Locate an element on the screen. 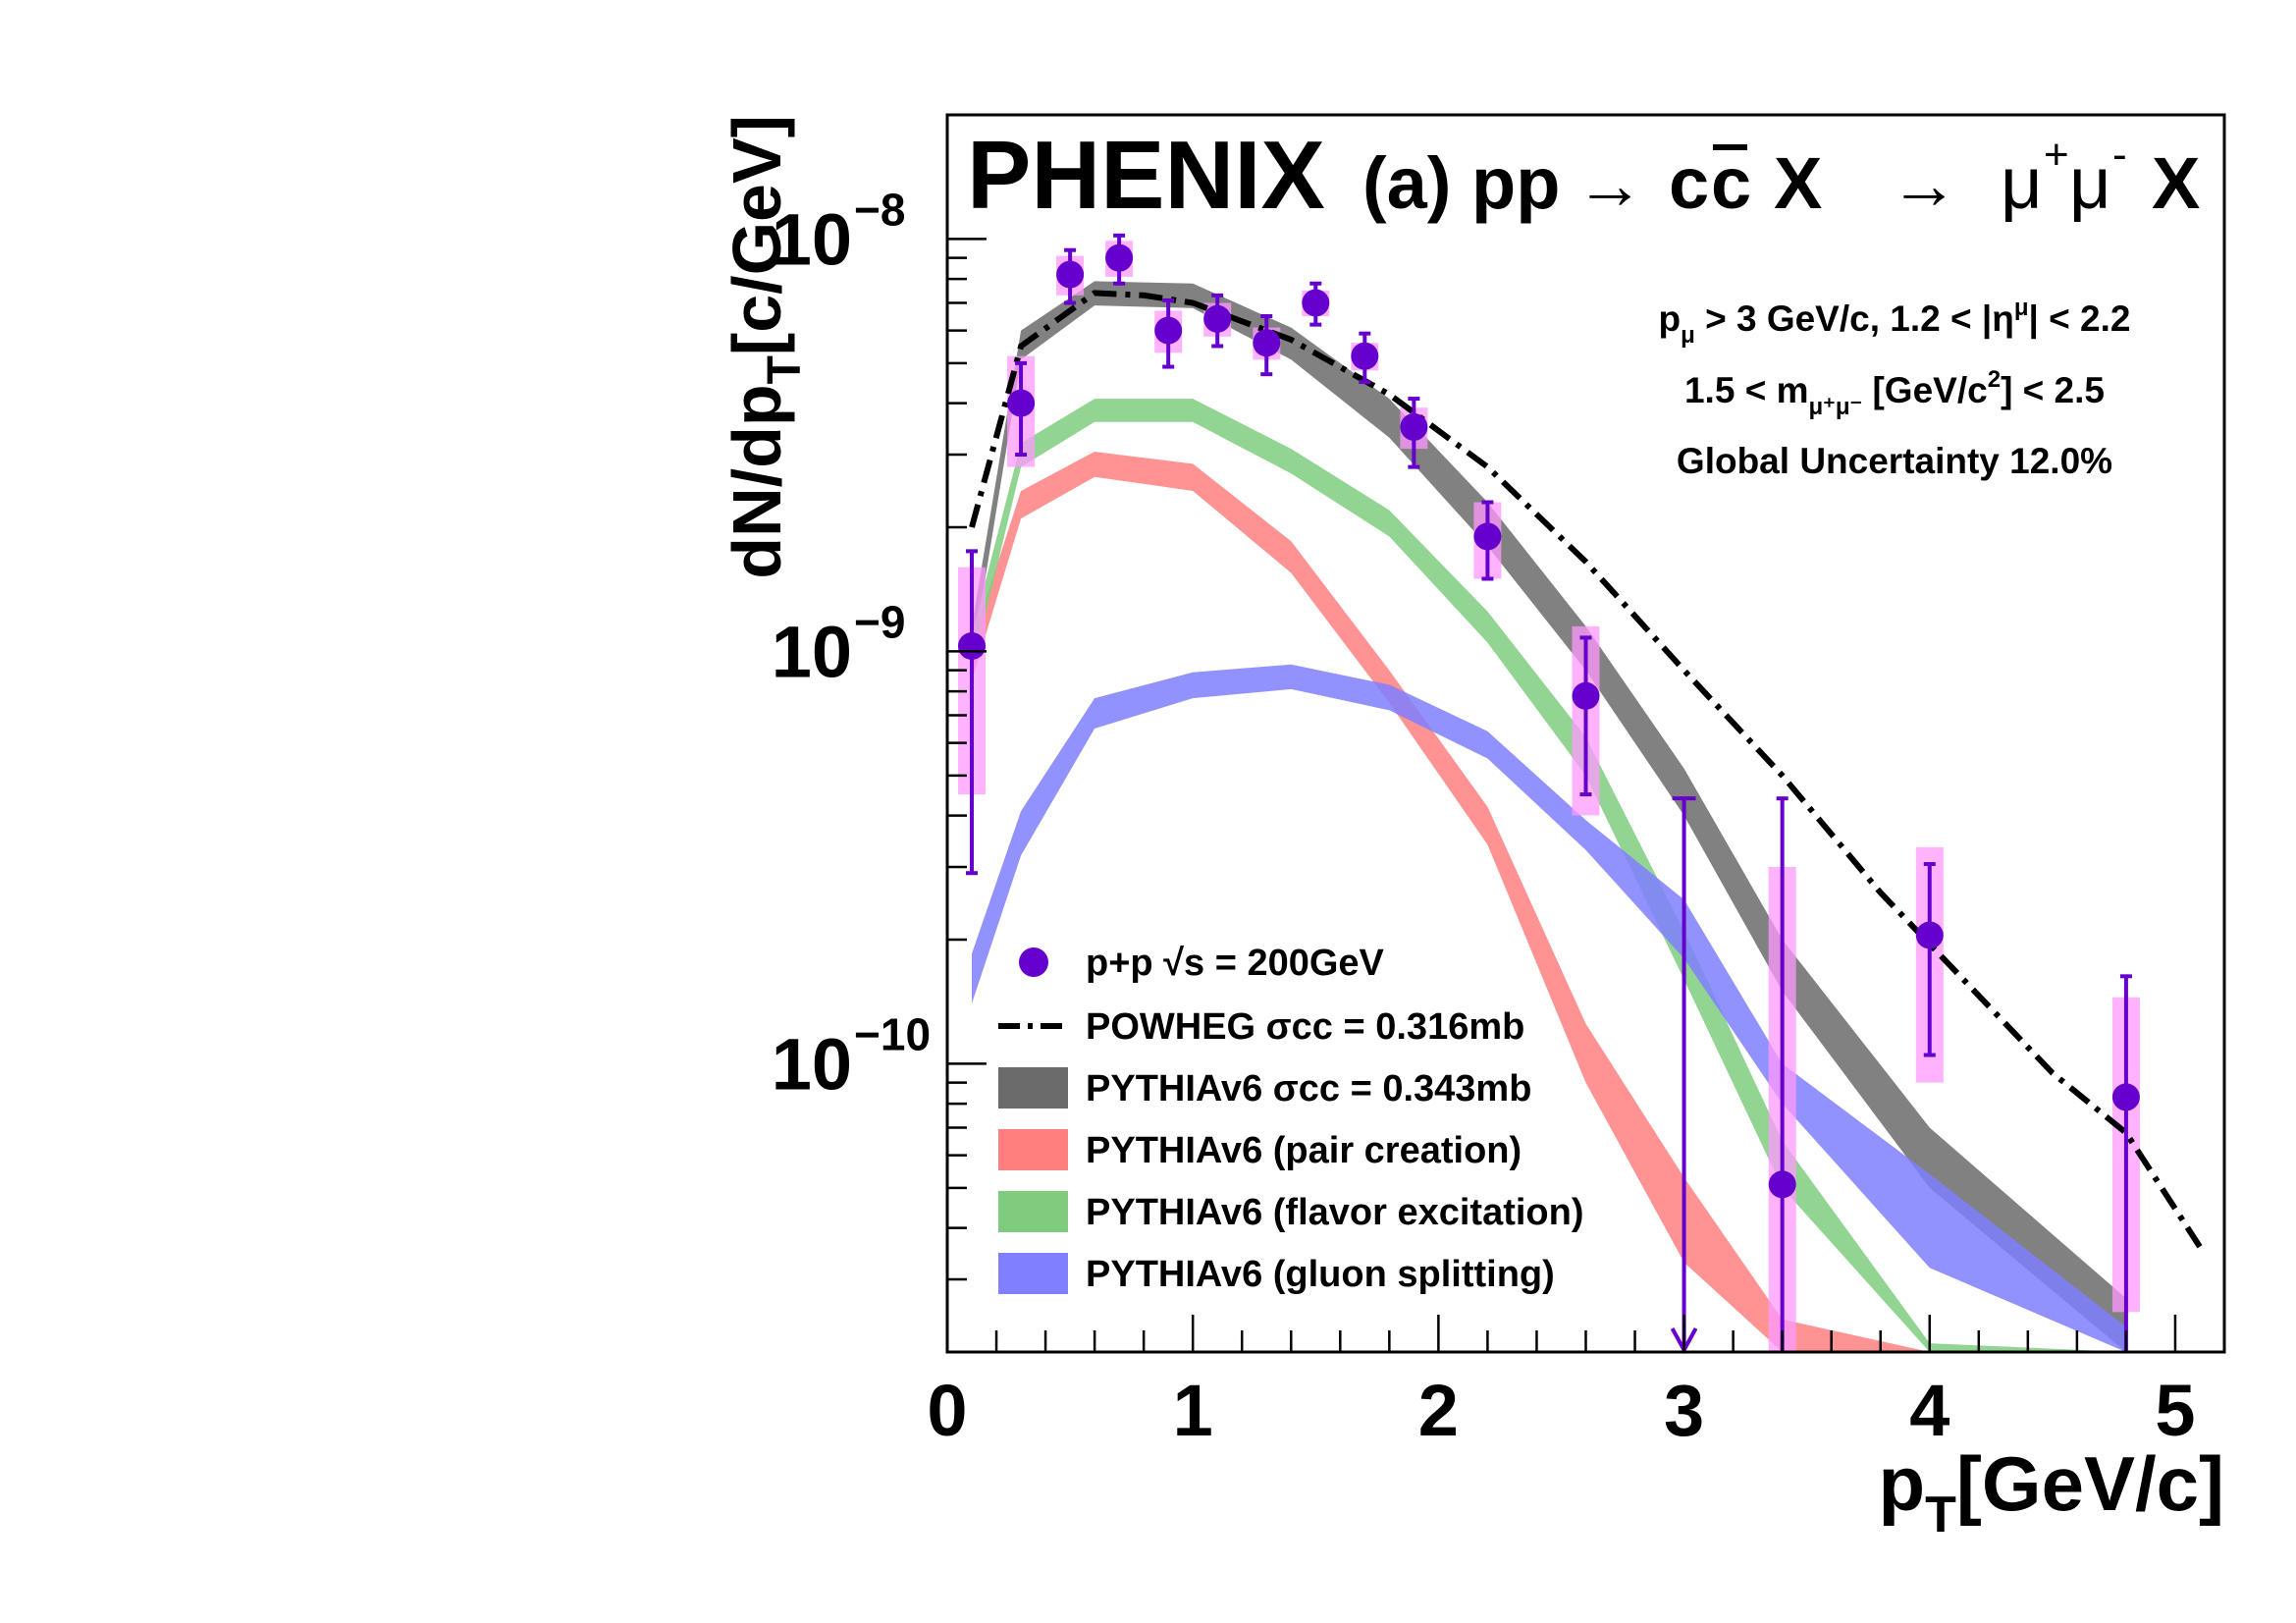 This screenshot has width=2296, height=1623. y-tick-exp-0: −10 is located at coordinates (892, 1033).